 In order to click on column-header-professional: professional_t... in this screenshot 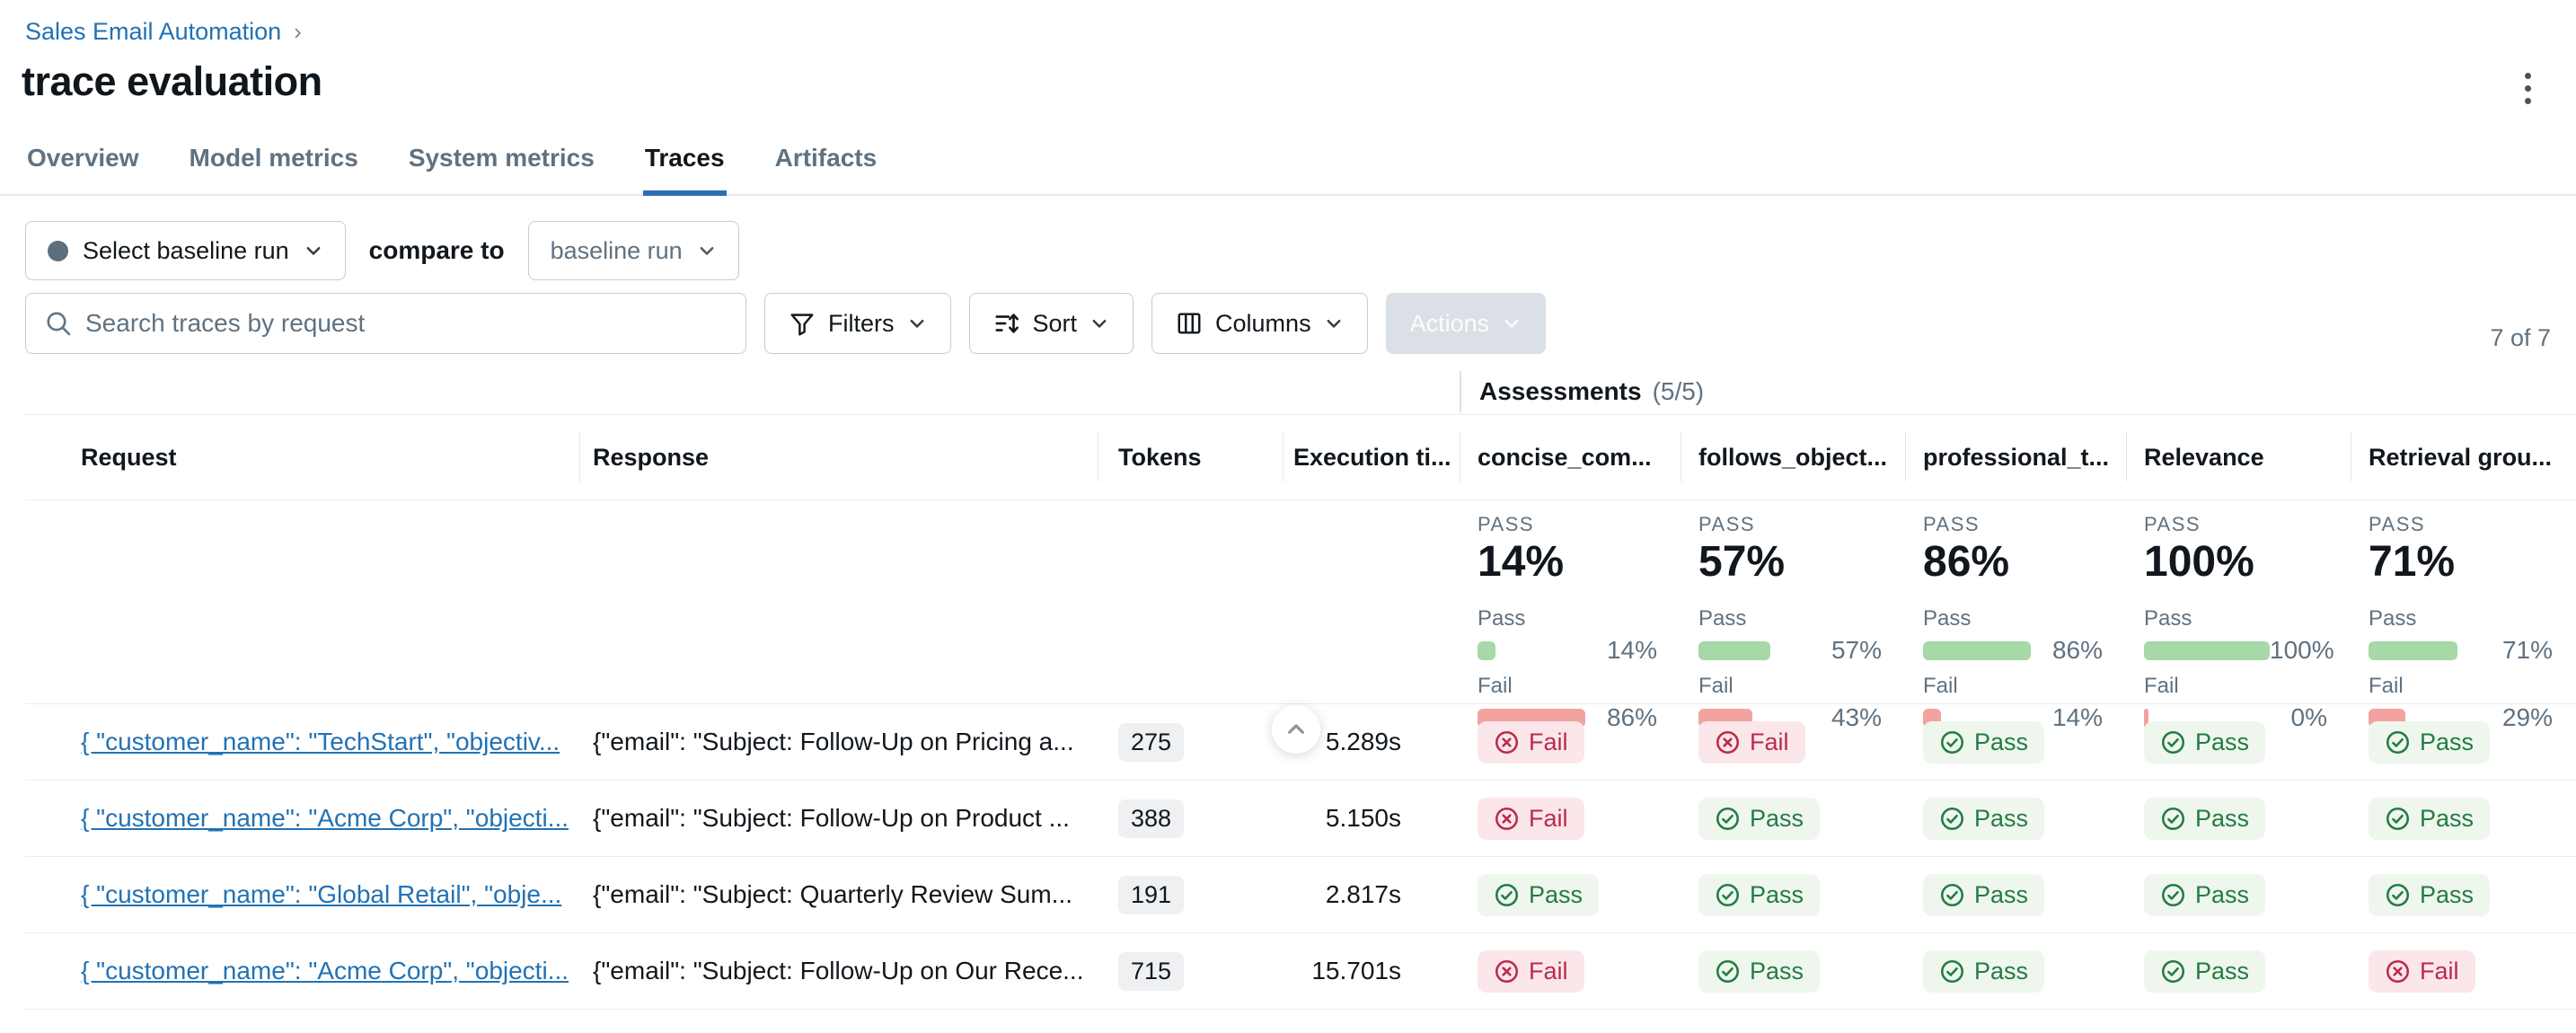, I will do `click(2015, 457)`.